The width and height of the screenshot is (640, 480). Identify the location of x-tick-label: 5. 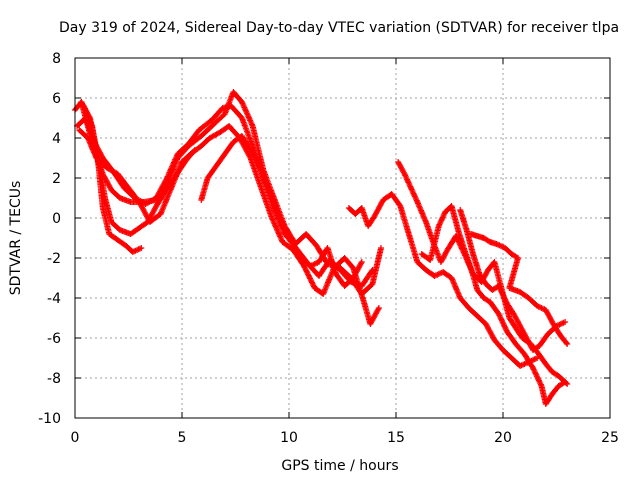
(182, 438).